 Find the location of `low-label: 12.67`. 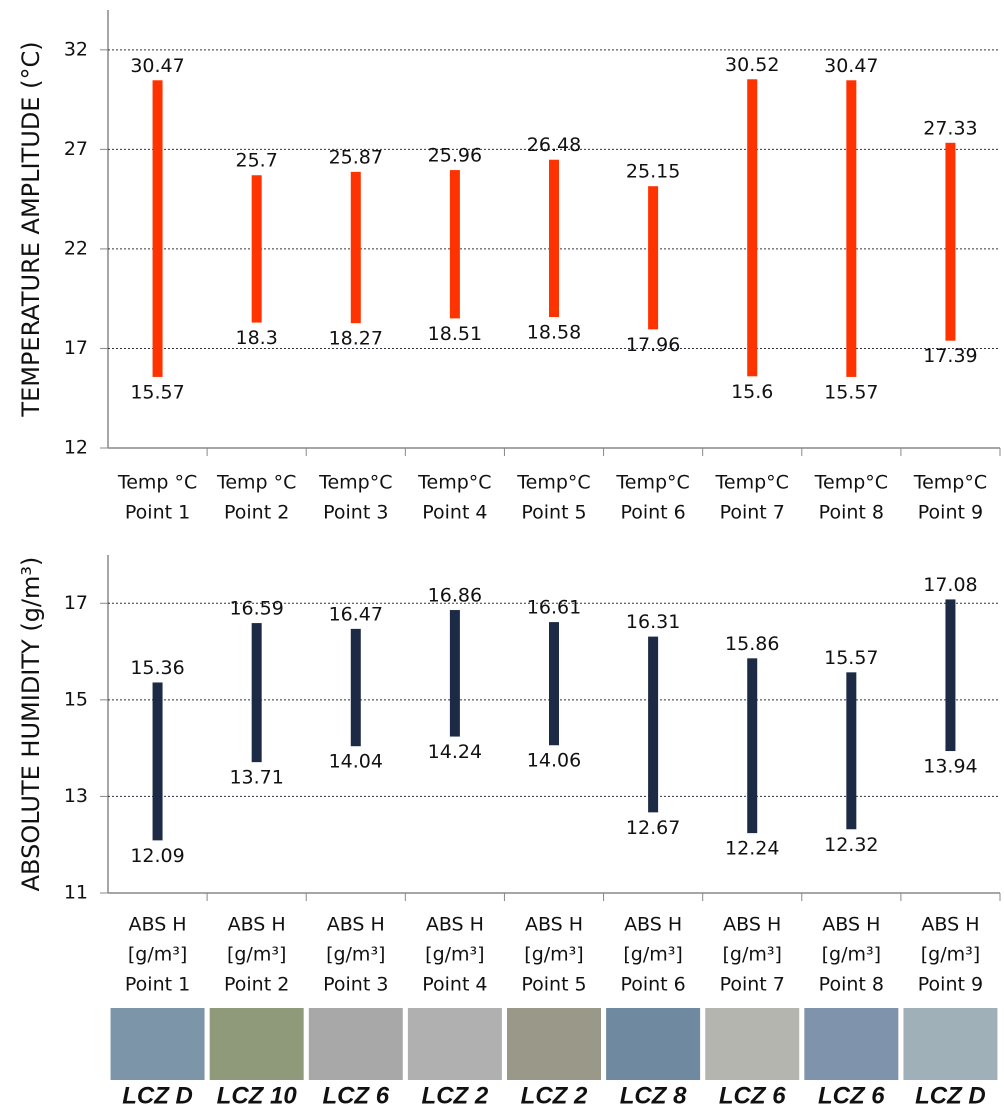

low-label: 12.67 is located at coordinates (653, 828).